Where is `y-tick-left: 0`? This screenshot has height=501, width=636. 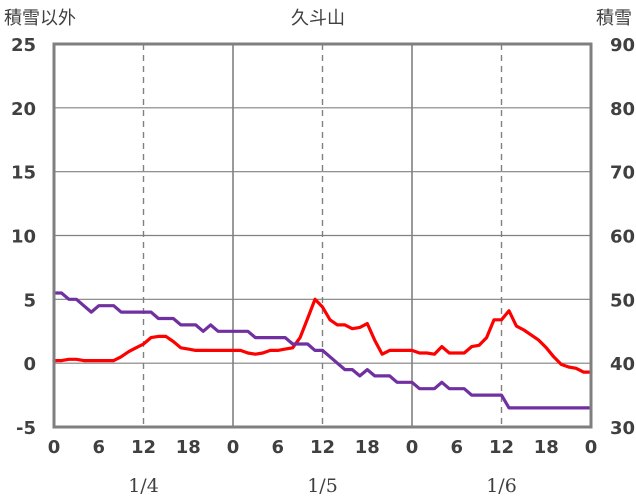 y-tick-left: 0 is located at coordinates (29, 364).